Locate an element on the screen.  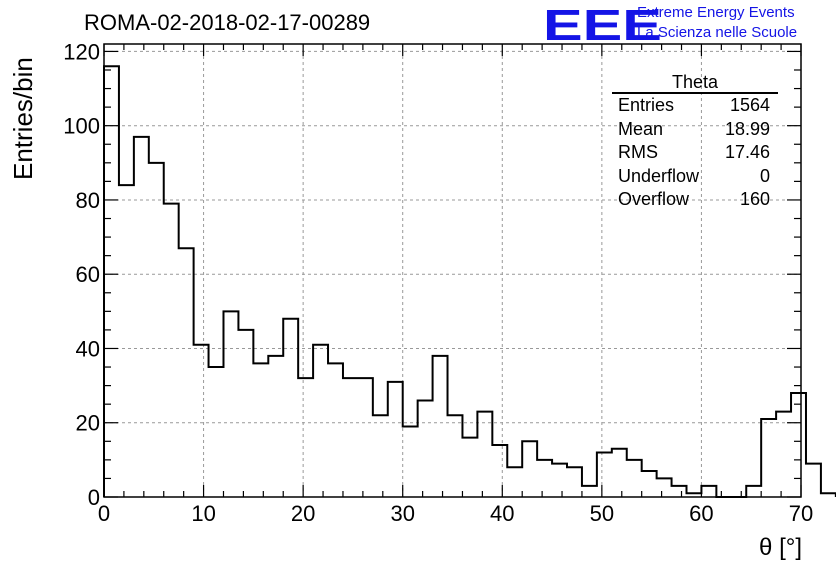
stats-value: 1564 is located at coordinates (749, 105).